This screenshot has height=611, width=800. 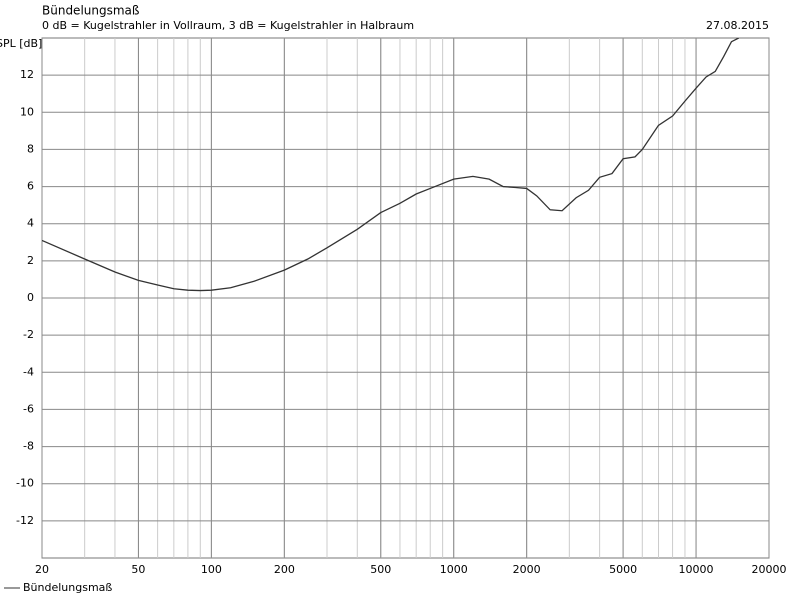 I want to click on y-tick-label: -2, so click(x=28, y=334).